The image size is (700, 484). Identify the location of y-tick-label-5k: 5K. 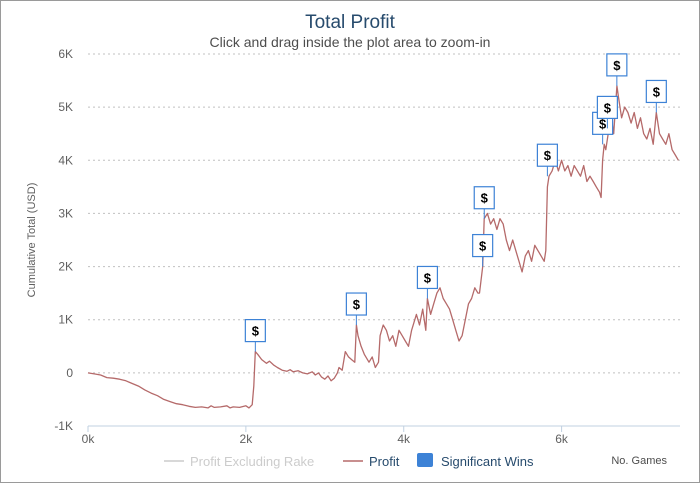
(65, 107).